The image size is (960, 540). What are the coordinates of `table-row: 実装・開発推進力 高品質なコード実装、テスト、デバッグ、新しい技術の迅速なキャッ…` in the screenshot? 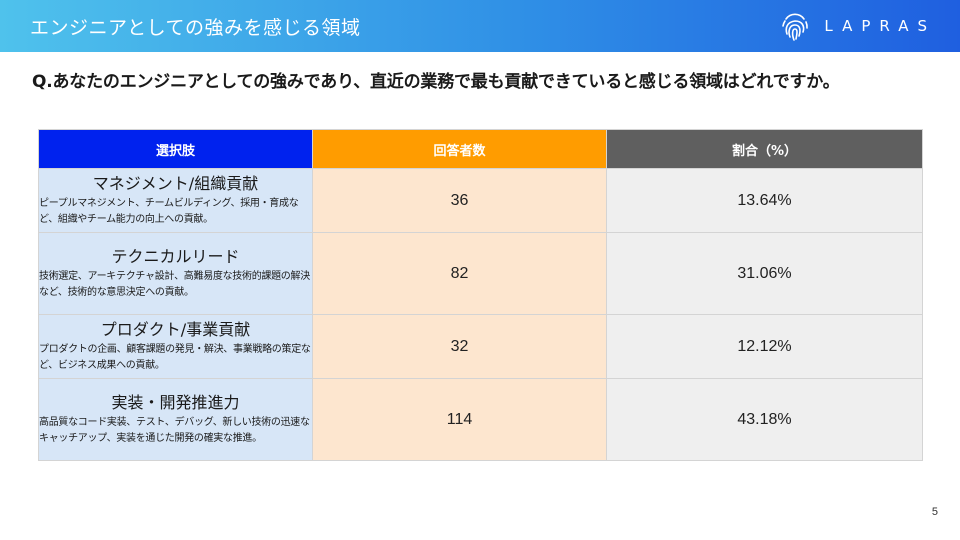 It's located at (480, 419).